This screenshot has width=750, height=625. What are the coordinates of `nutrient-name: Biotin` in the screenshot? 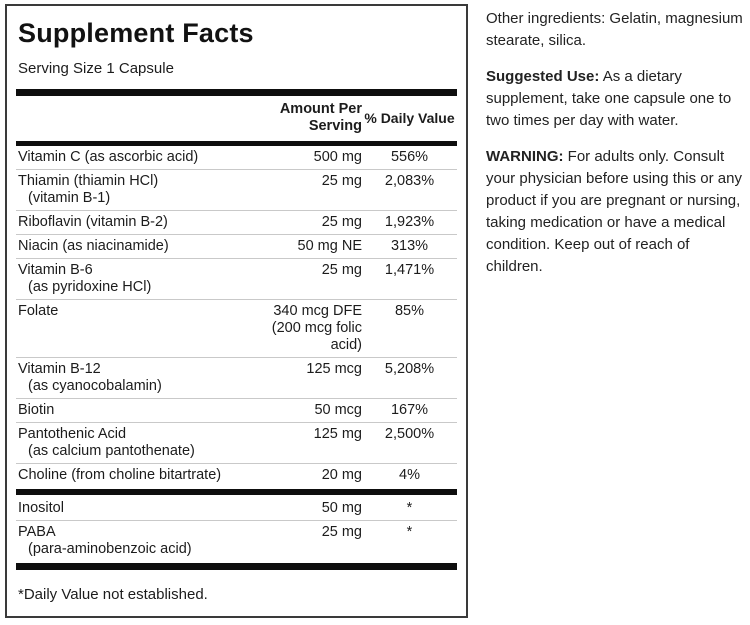 It's located at (36, 410).